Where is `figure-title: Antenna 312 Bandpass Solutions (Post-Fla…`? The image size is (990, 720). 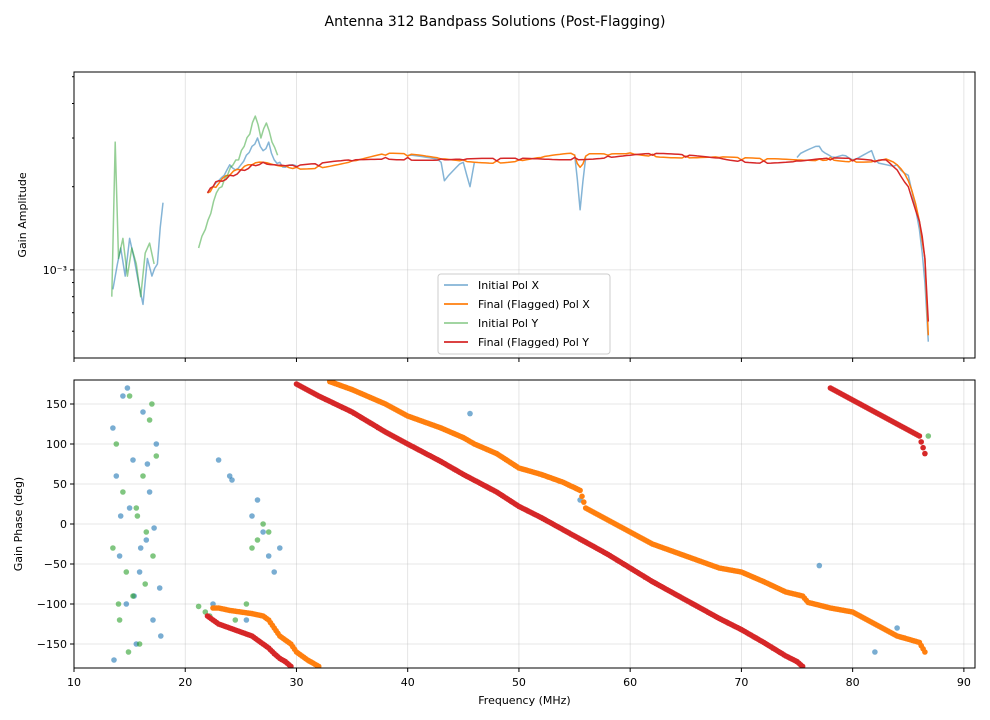 figure-title: Antenna 312 Bandpass Solutions (Post-Fla… is located at coordinates (495, 22).